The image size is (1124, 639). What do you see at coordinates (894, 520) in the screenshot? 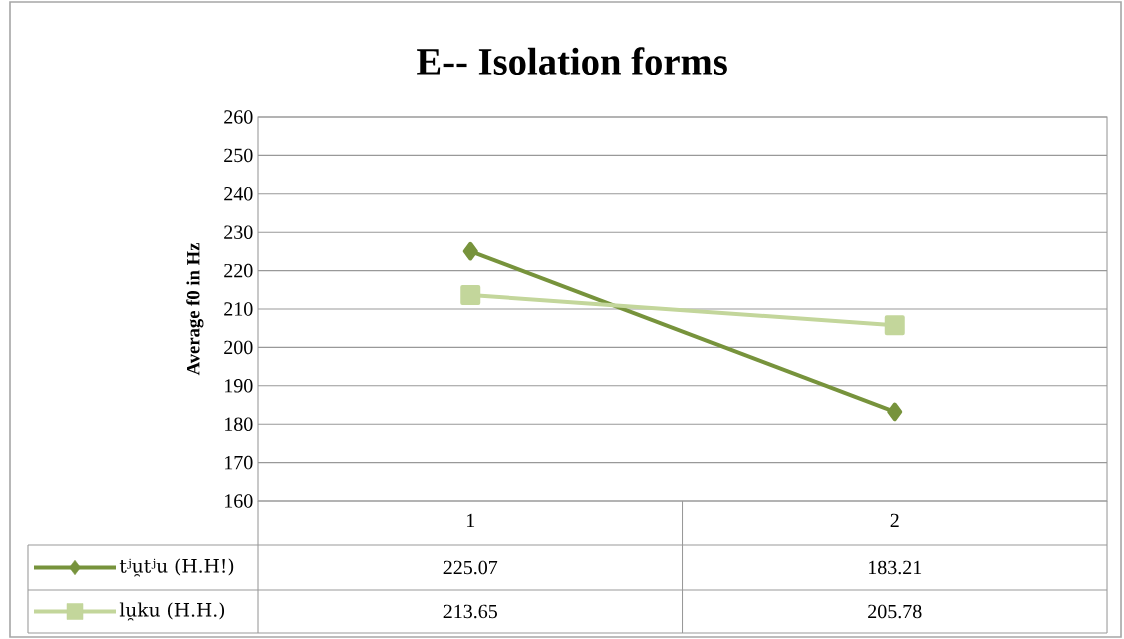
I see `x-tick-label: 2` at bounding box center [894, 520].